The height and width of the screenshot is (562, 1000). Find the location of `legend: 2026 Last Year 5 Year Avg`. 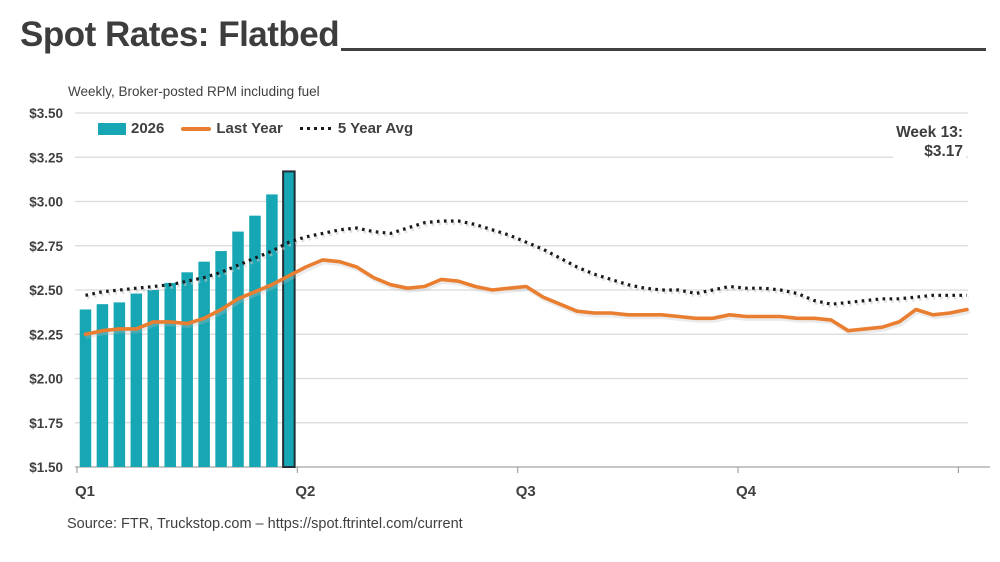

legend: 2026 Last Year 5 Year Avg is located at coordinates (255, 128).